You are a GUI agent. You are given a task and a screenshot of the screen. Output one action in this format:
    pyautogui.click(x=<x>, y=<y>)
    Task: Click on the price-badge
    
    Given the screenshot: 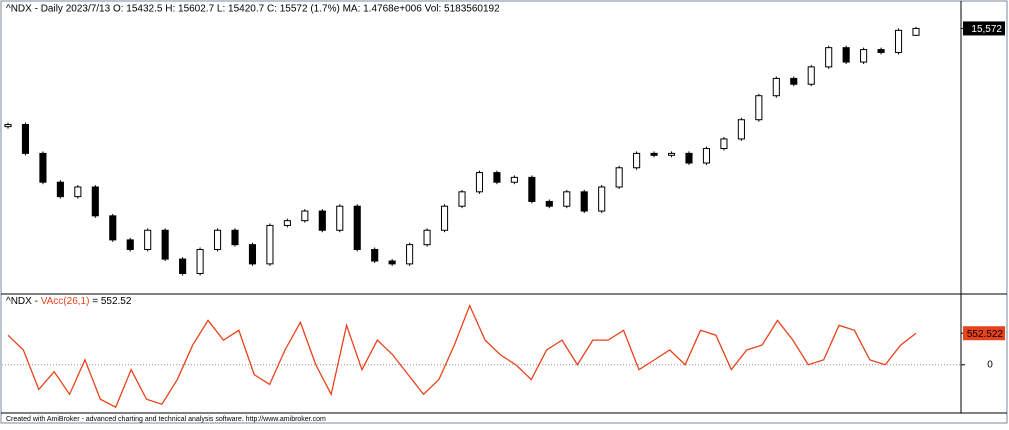 What is the action you would take?
    pyautogui.click(x=984, y=28)
    